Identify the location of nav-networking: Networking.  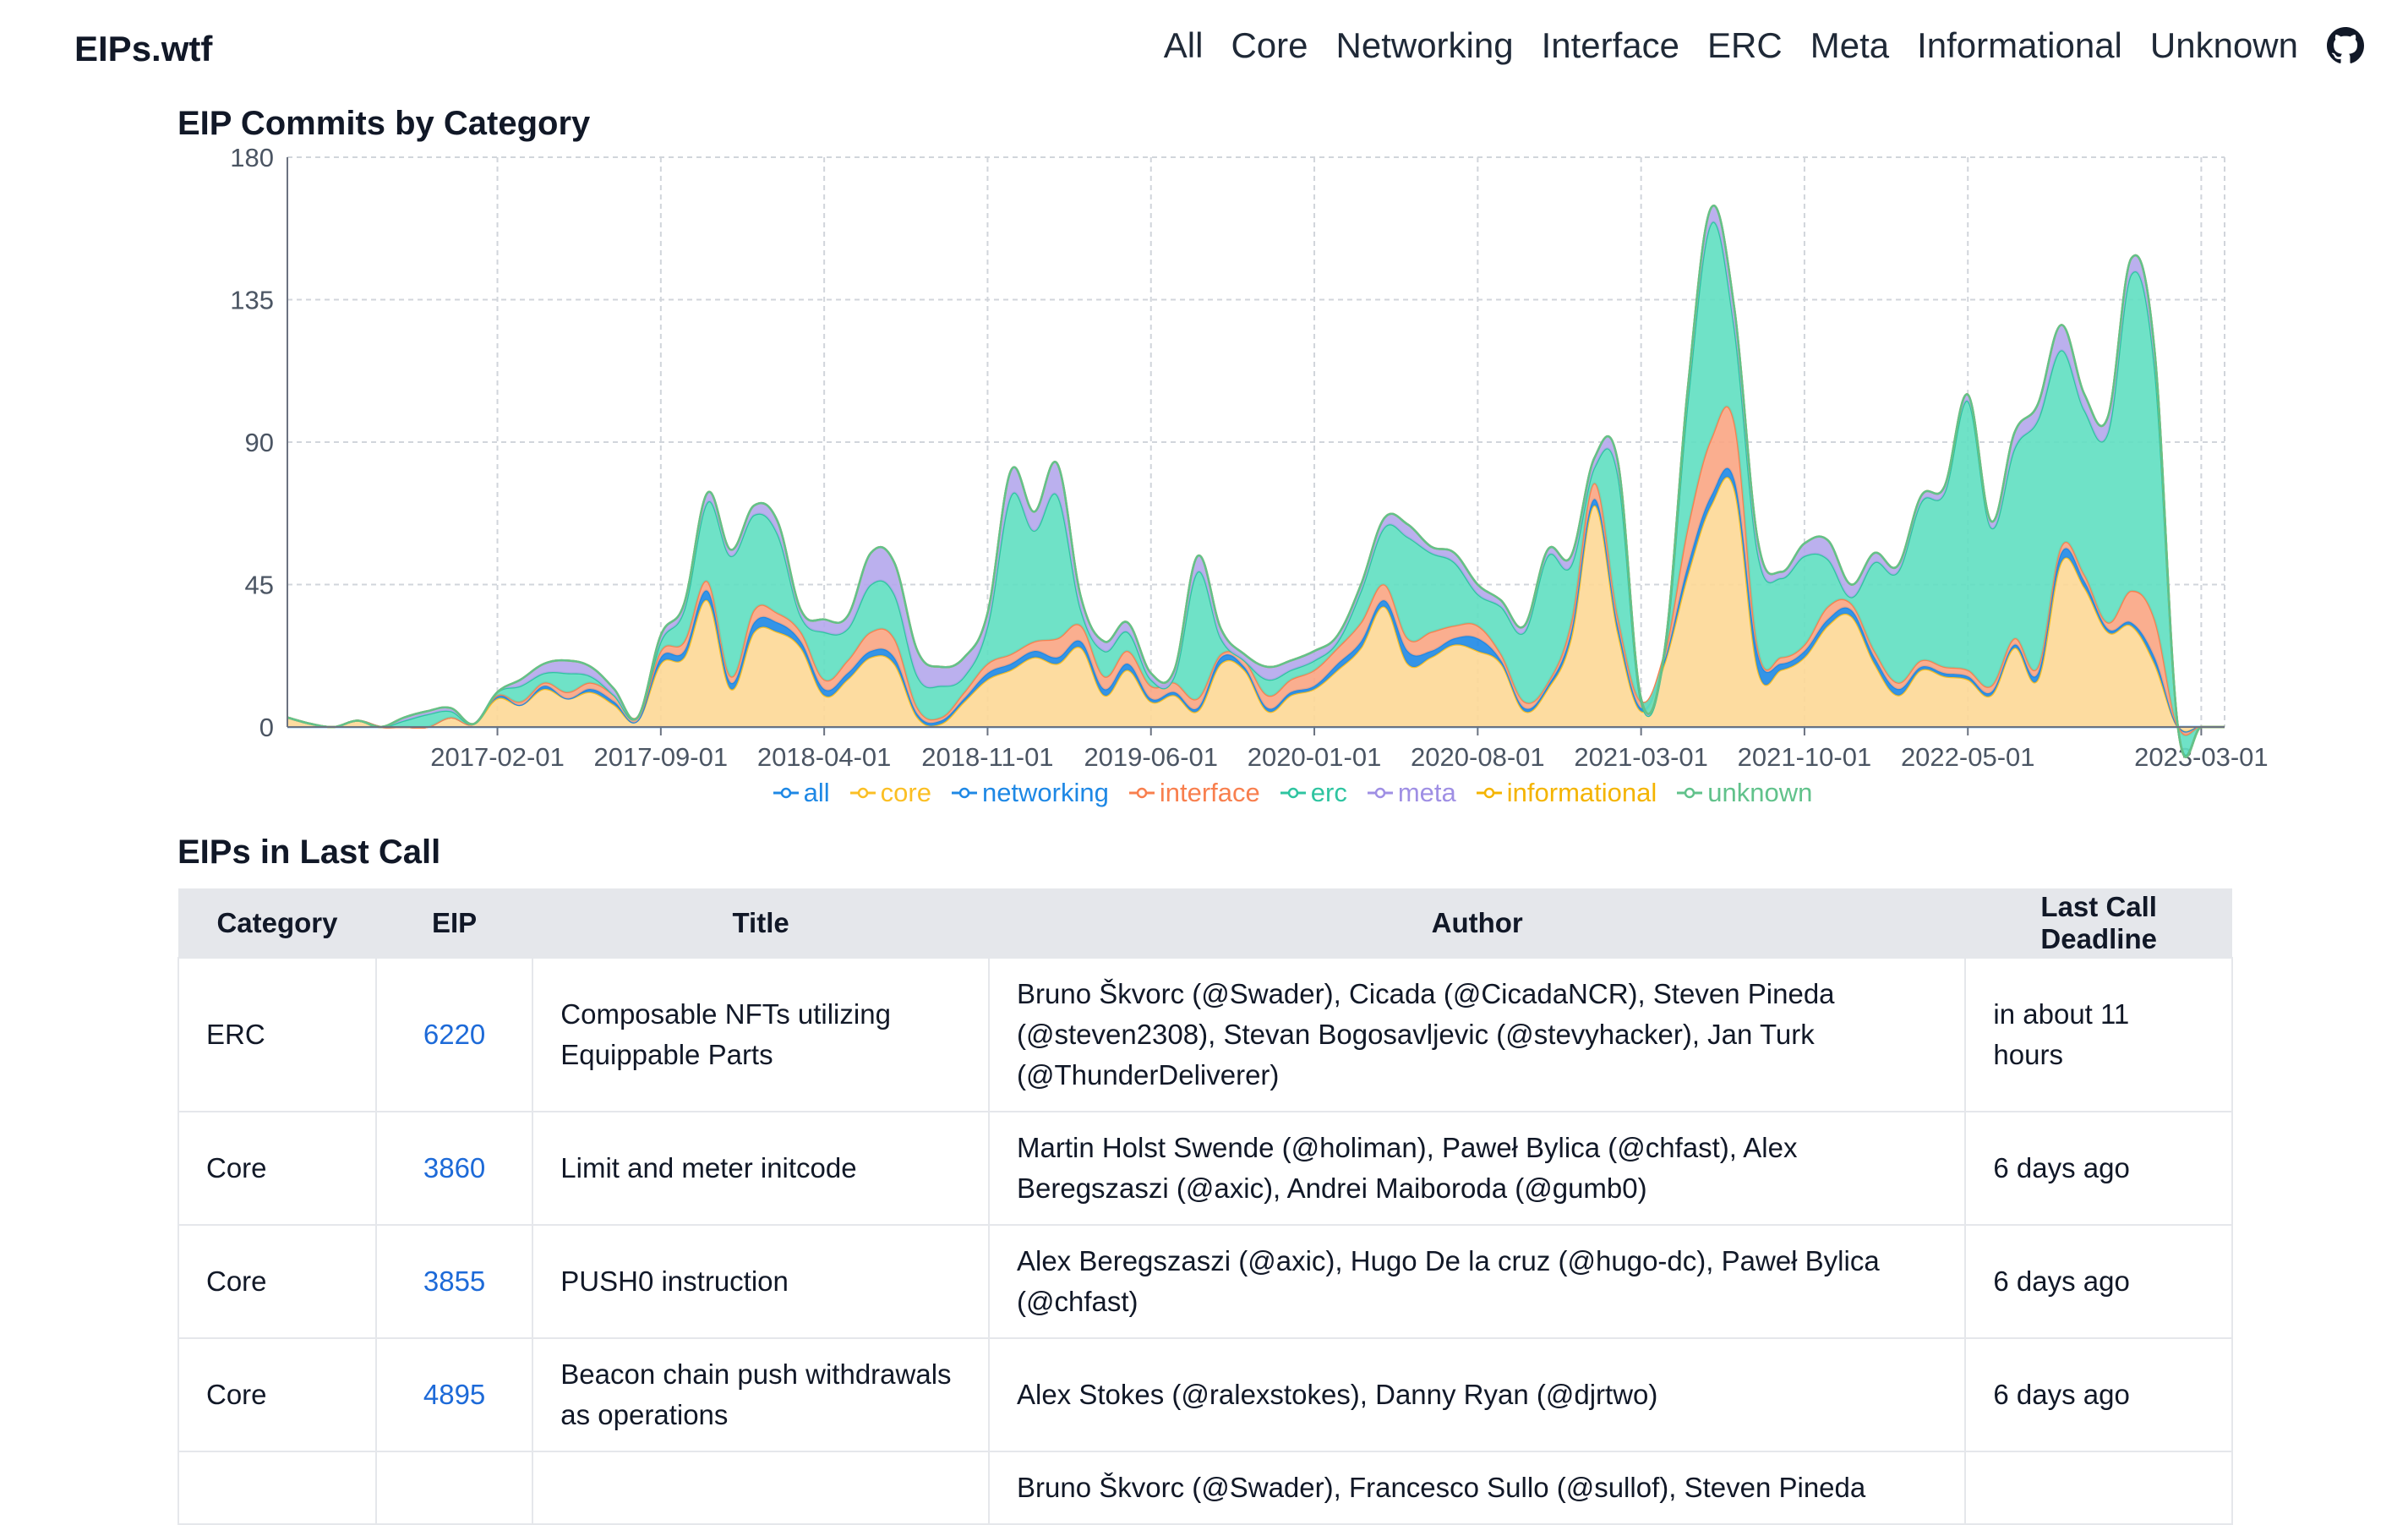
(1425, 45).